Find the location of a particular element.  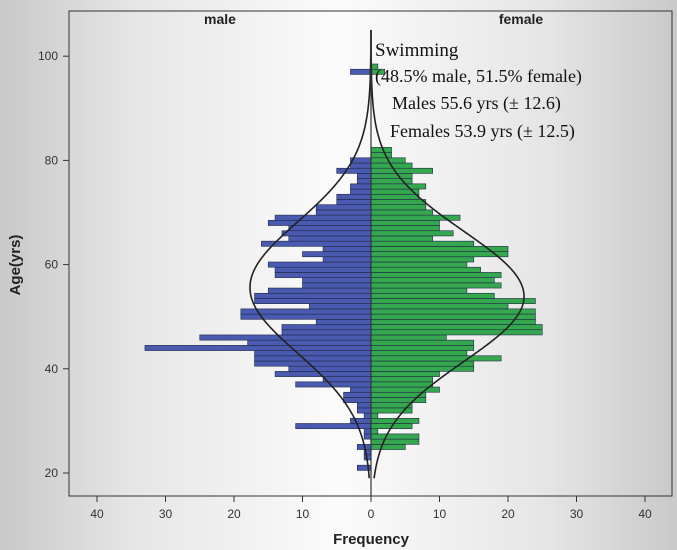

annotation-subtitle: (48.5% male, 51.5% female) is located at coordinates (478, 76).